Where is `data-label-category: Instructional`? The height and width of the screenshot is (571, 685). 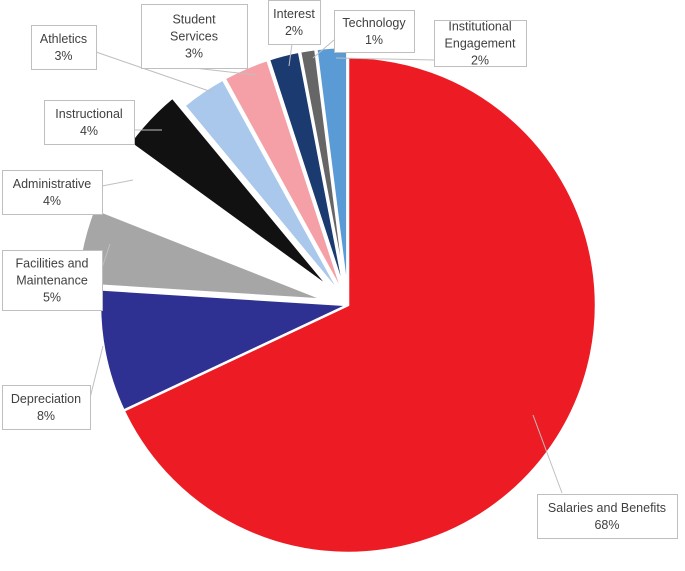
data-label-category: Instructional is located at coordinates (88, 114).